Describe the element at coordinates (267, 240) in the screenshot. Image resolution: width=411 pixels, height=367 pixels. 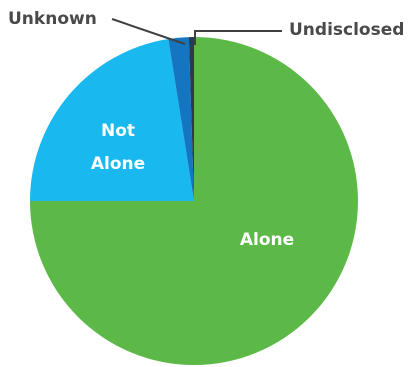
I see `slice-label-alone: Alone` at that location.